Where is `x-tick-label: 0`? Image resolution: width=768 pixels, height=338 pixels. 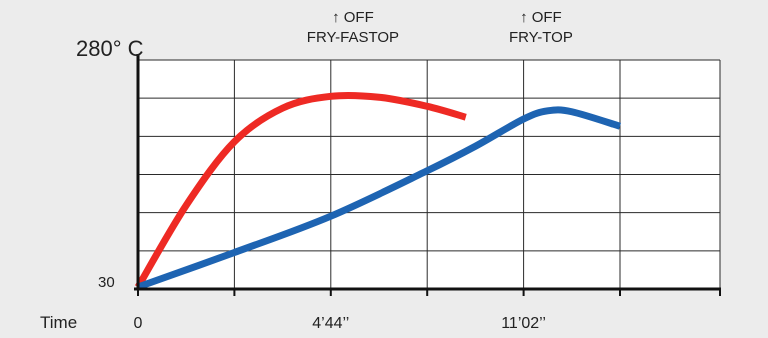 x-tick-label: 0 is located at coordinates (138, 323).